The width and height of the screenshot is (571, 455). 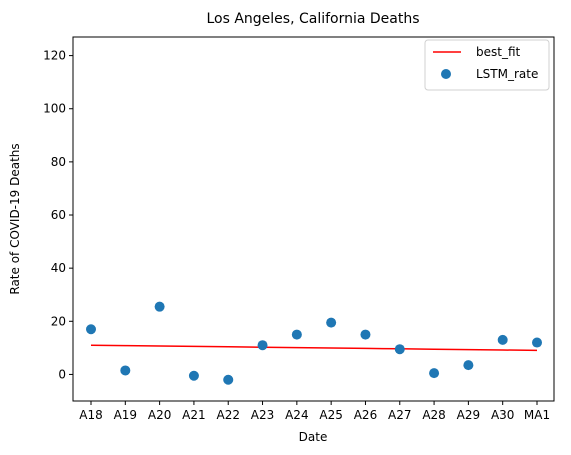 I want to click on y-tick-label: 120, so click(x=54, y=56).